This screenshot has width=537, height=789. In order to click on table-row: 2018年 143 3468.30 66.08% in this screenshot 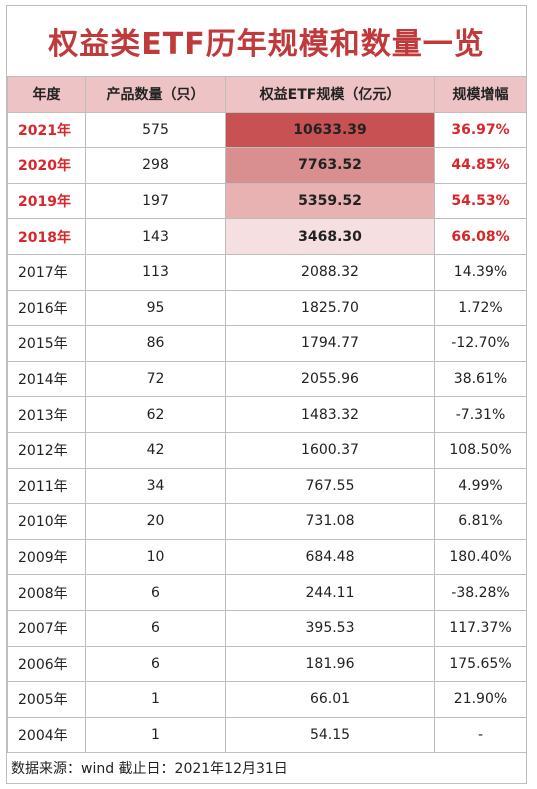, I will do `click(267, 236)`.